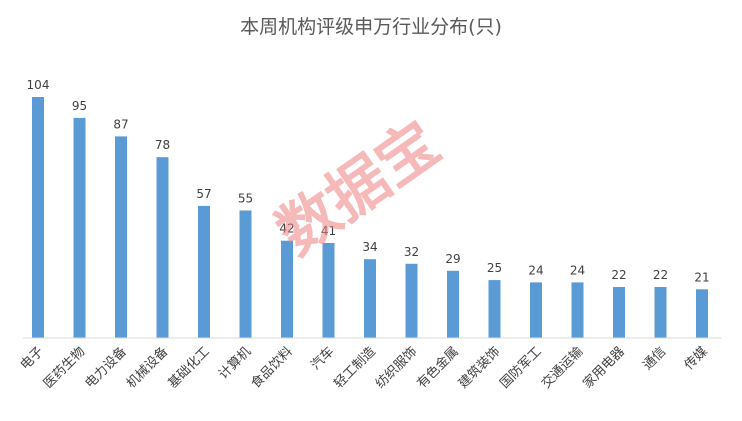  Describe the element at coordinates (371, 27) in the screenshot. I see `chart-title: 本周机构评级申万行业分布(只)` at that location.